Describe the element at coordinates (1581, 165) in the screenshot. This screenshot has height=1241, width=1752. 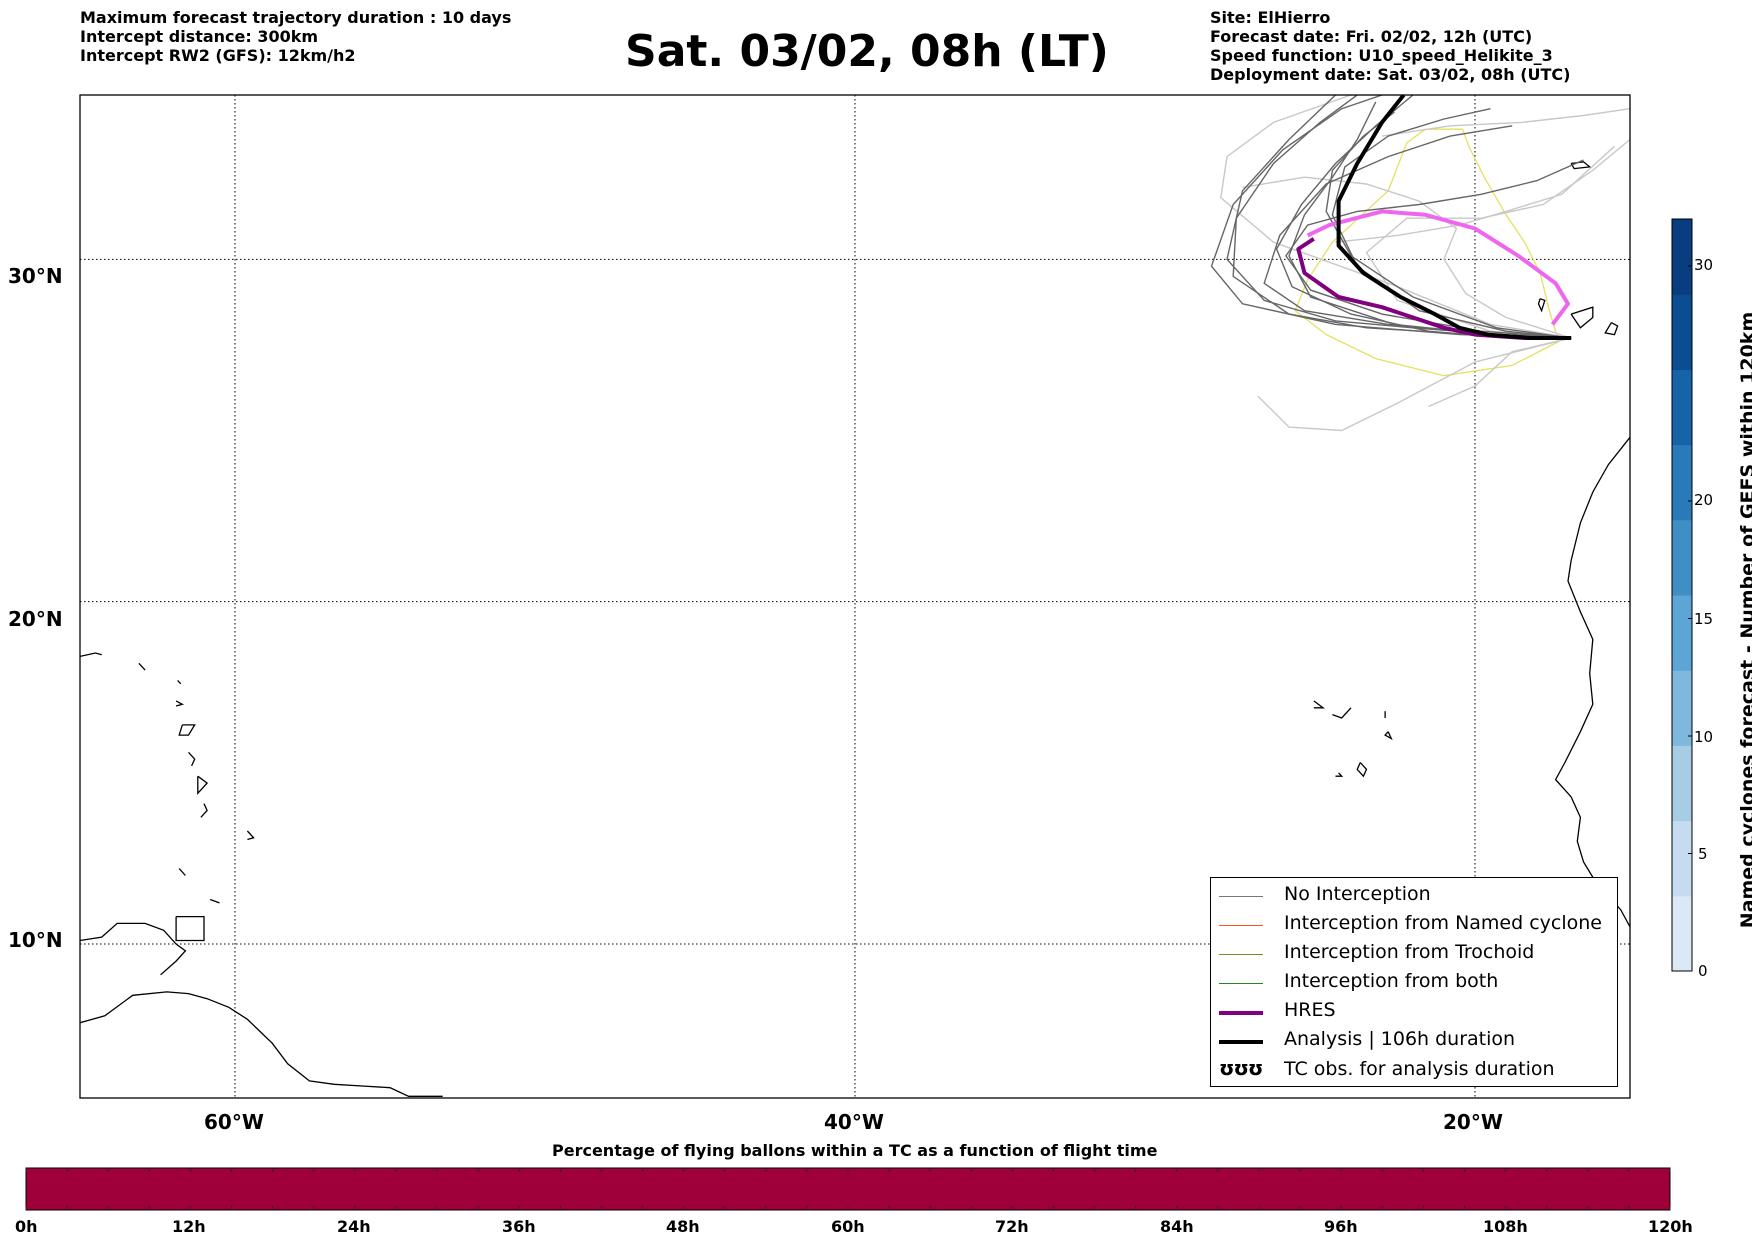
I see `coastline-madeira` at that location.